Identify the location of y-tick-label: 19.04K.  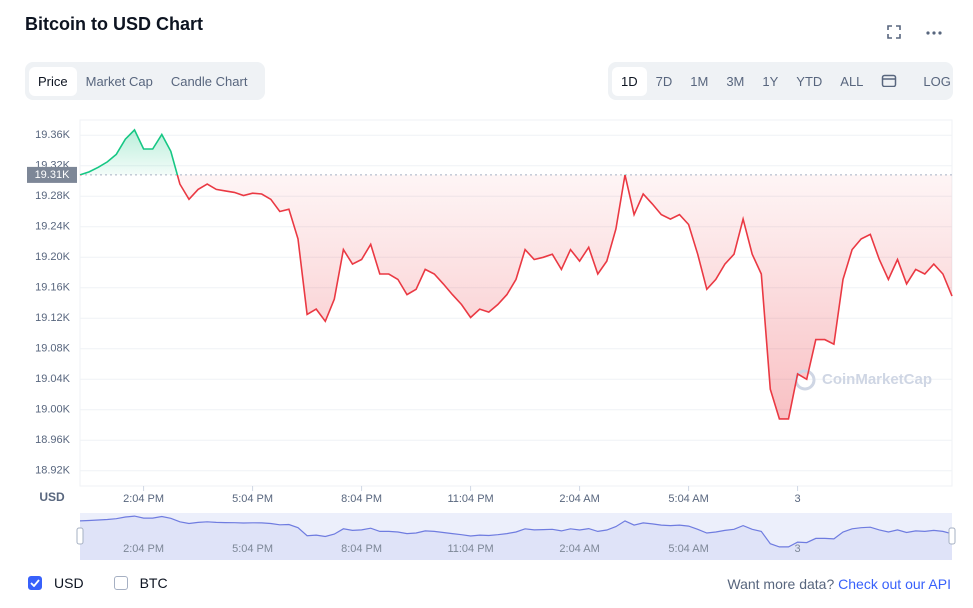
(53, 379).